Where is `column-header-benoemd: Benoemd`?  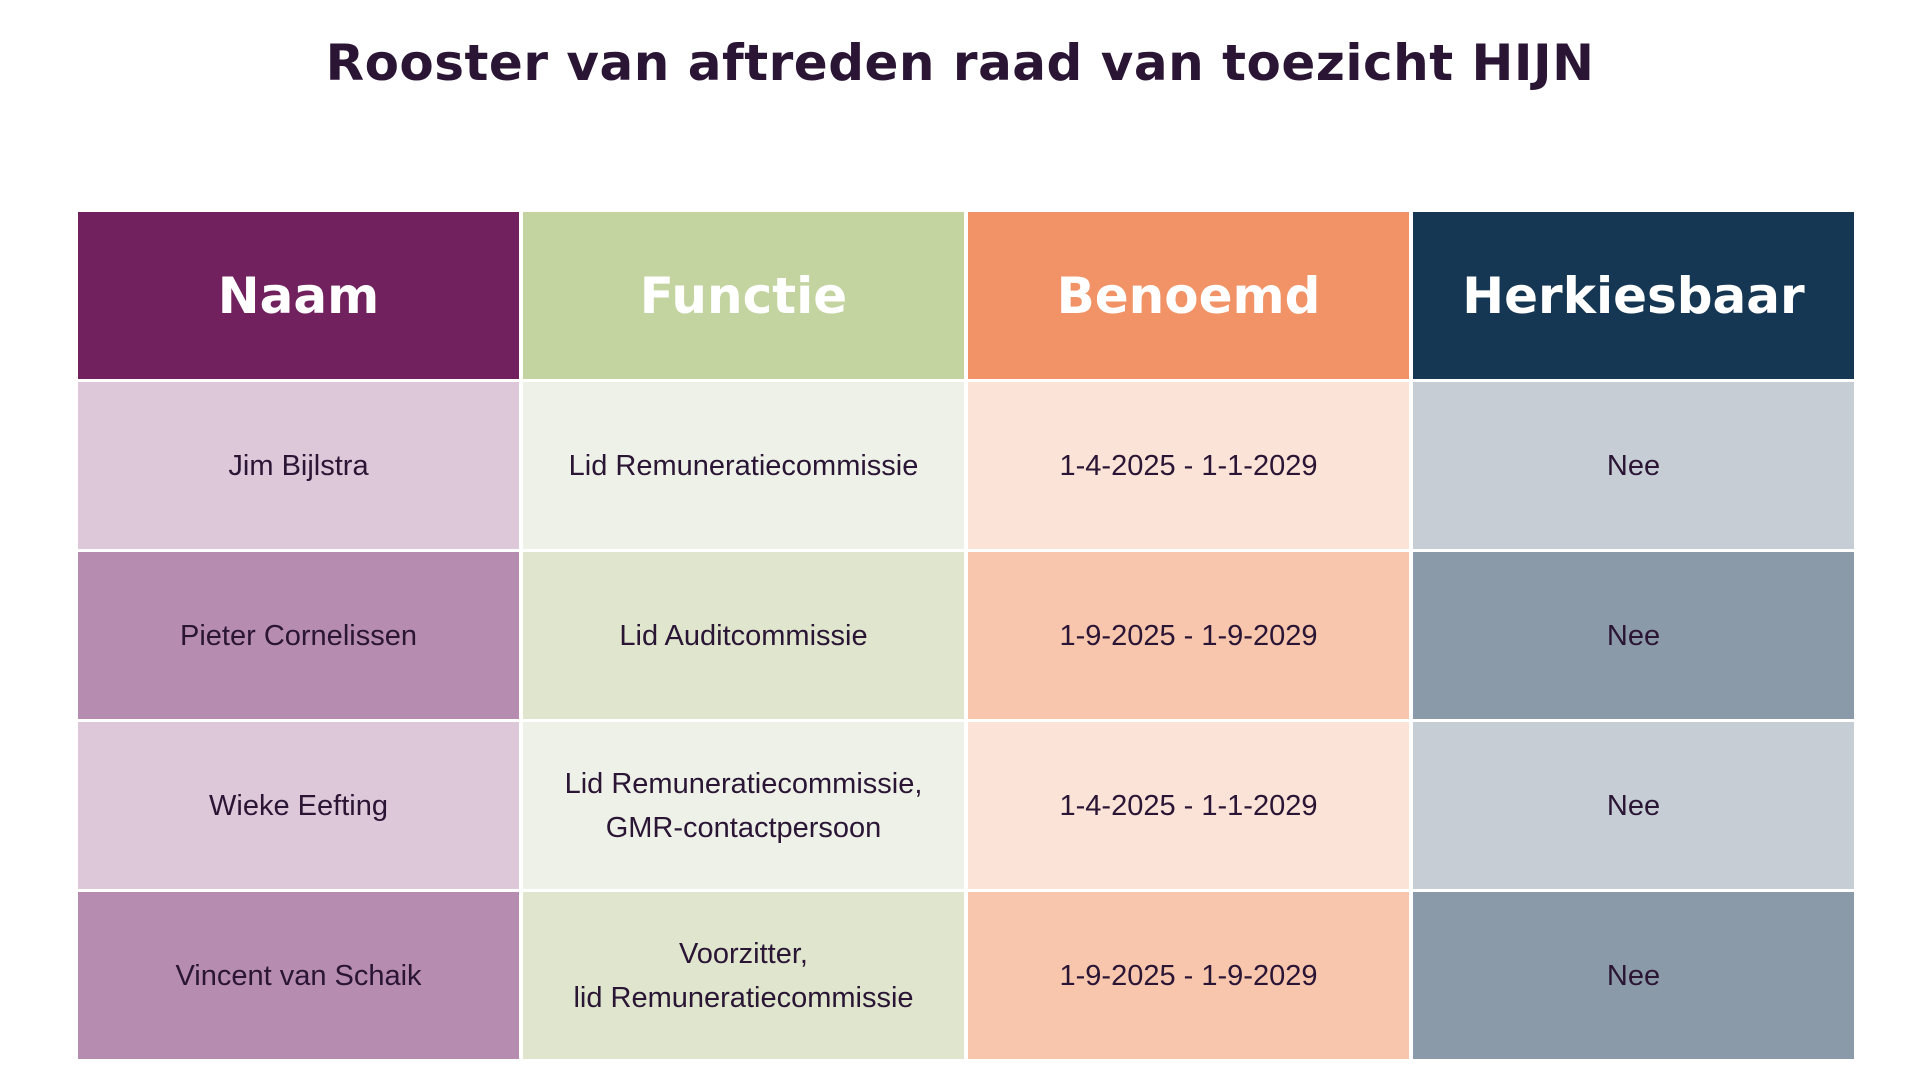
column-header-benoemd: Benoemd is located at coordinates (1188, 295).